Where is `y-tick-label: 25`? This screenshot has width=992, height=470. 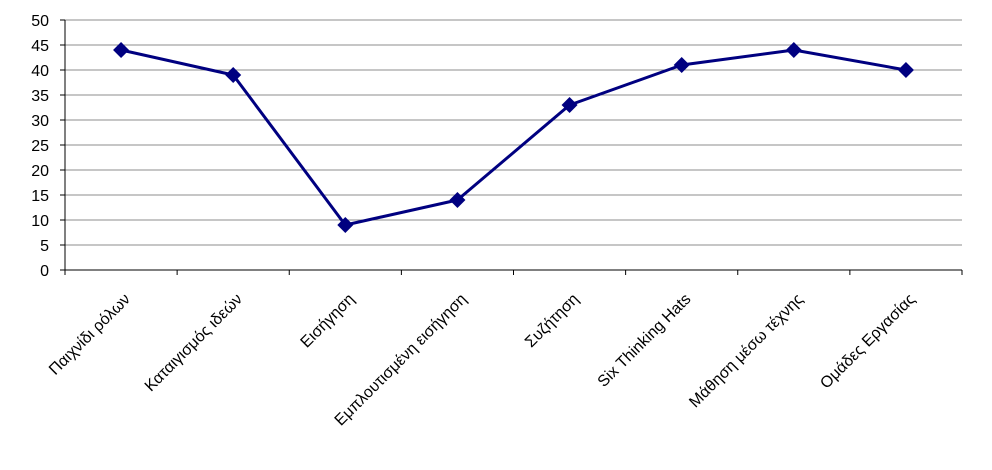
y-tick-label: 25 is located at coordinates (40, 146).